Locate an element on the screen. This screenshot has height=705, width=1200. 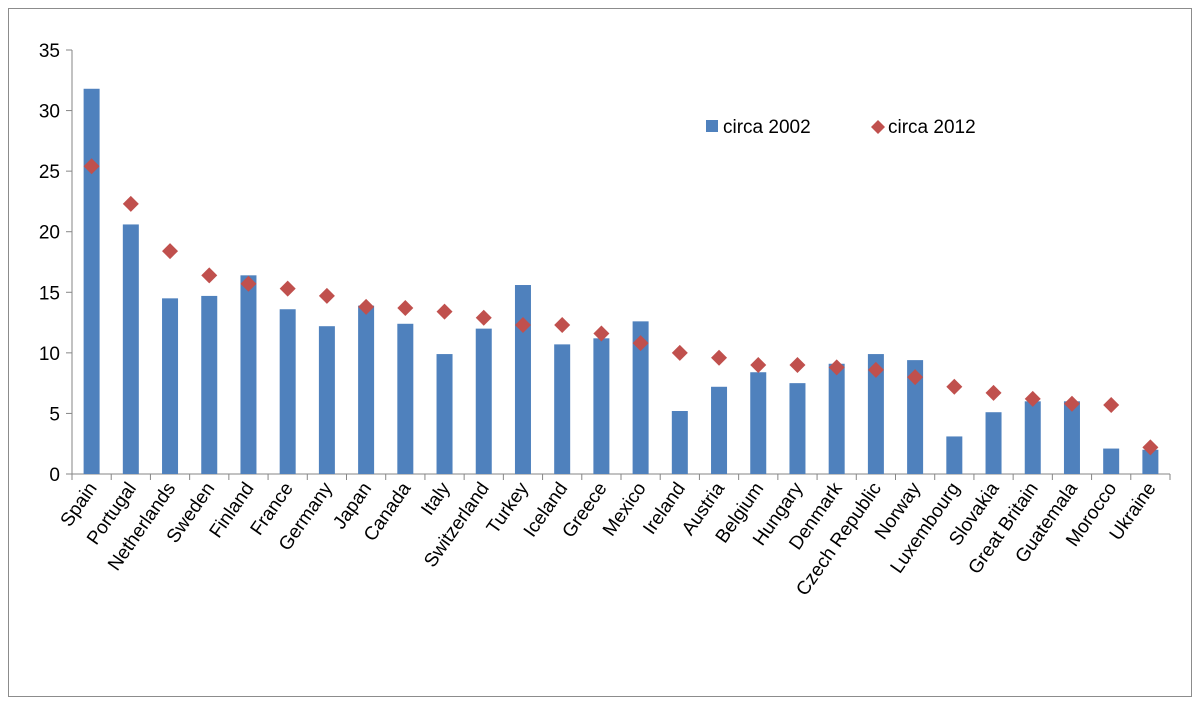
y-tick-label: 15 is located at coordinates (49, 293).